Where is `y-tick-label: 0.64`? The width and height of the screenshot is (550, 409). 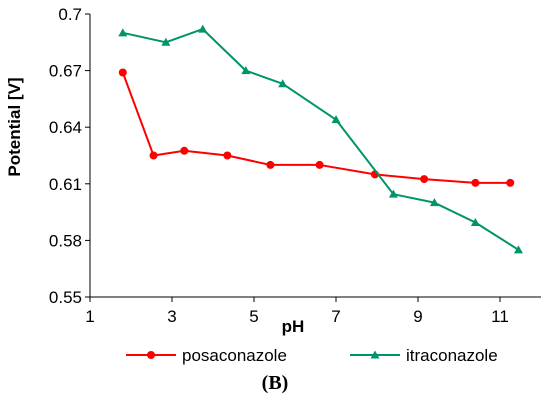 y-tick-label: 0.64 is located at coordinates (65, 127).